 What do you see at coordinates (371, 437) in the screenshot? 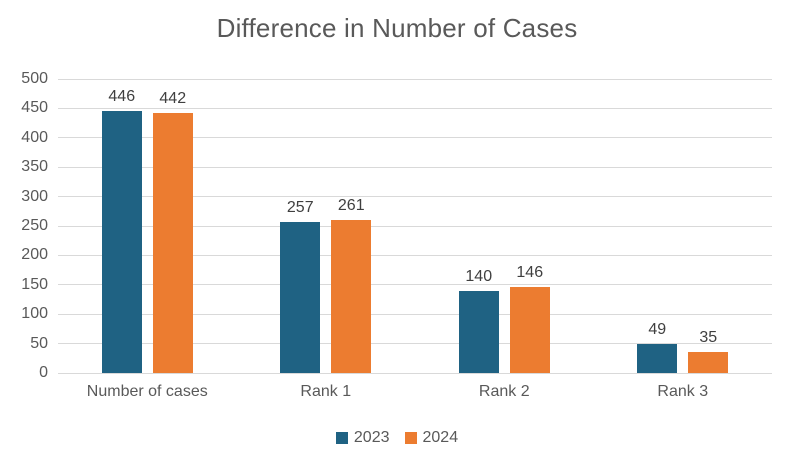
I see `legend-label: 2023` at bounding box center [371, 437].